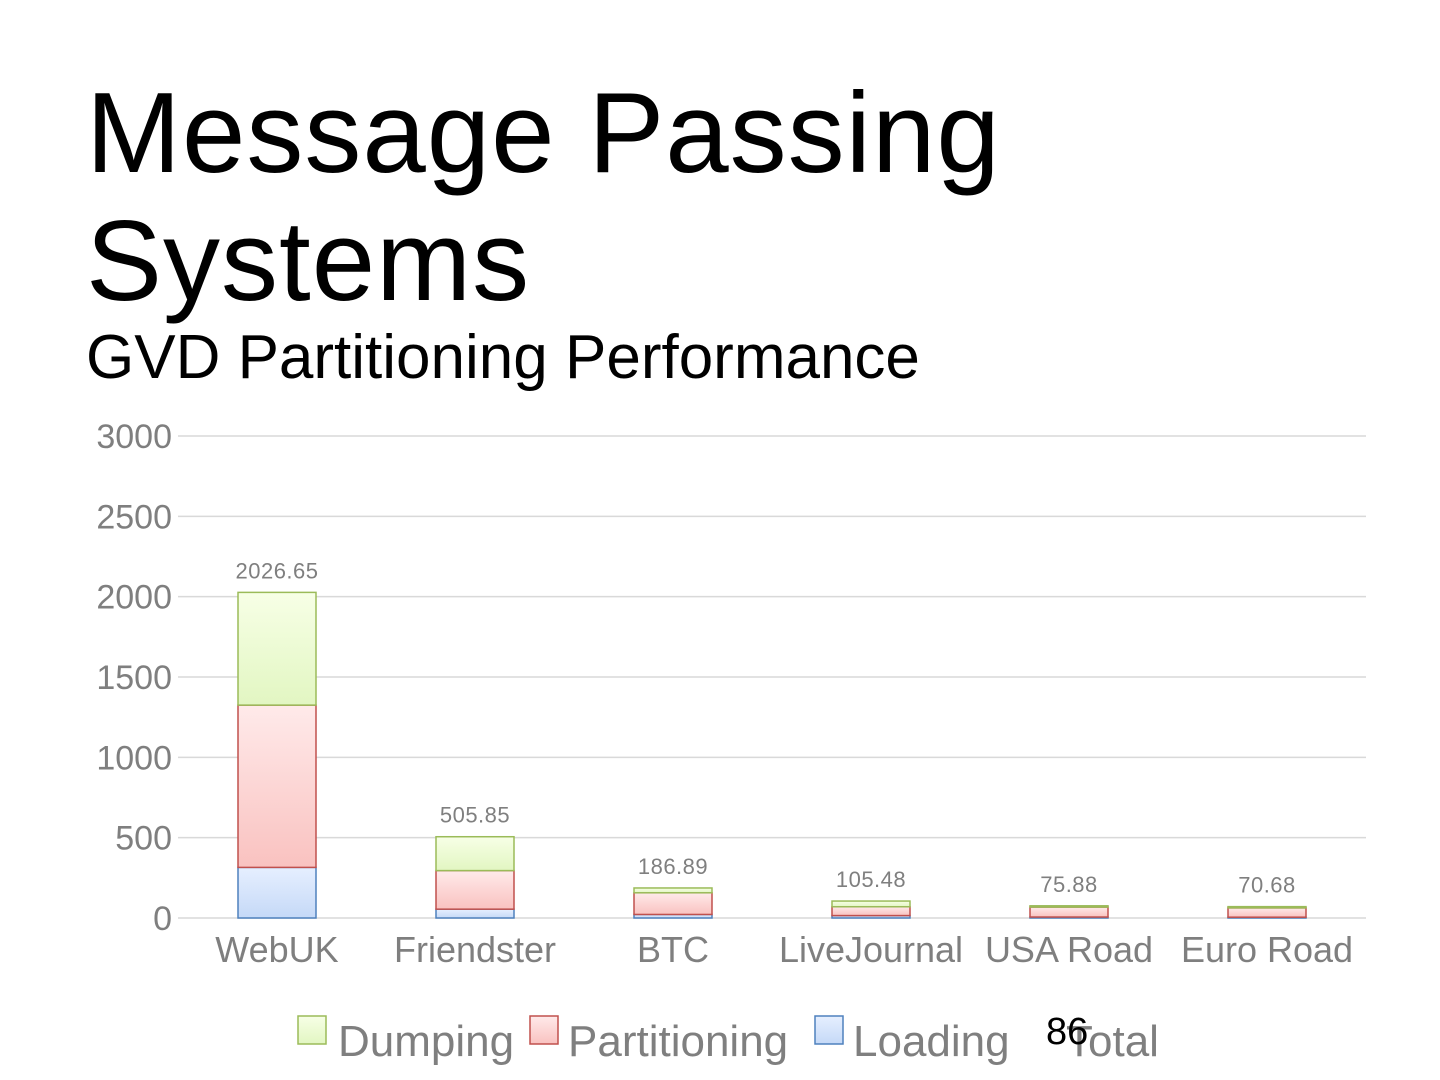 Image resolution: width=1440 pixels, height=1080 pixels. What do you see at coordinates (1112, 1041) in the screenshot?
I see `legend-label-total: Total` at bounding box center [1112, 1041].